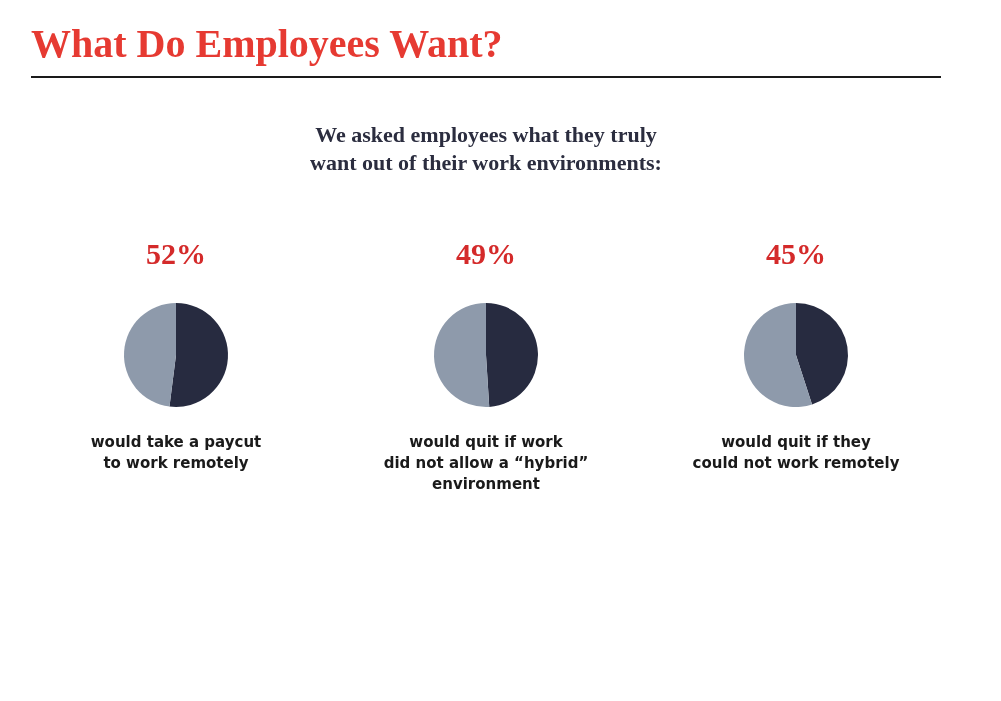  What do you see at coordinates (796, 253) in the screenshot?
I see `data-label: 45%` at bounding box center [796, 253].